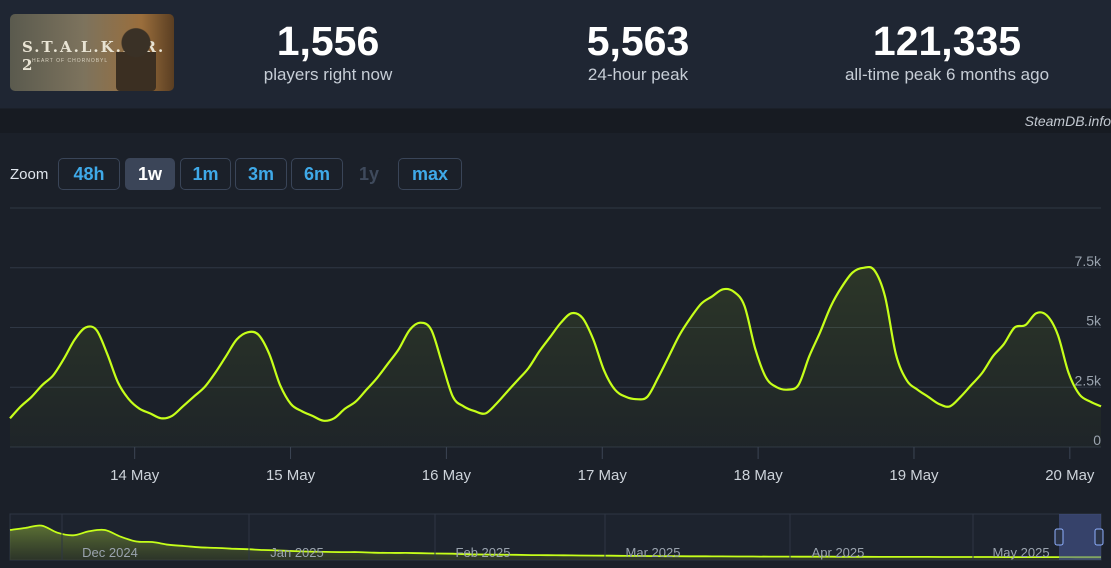  Describe the element at coordinates (555, 121) in the screenshot. I see `credit-stripe` at that location.